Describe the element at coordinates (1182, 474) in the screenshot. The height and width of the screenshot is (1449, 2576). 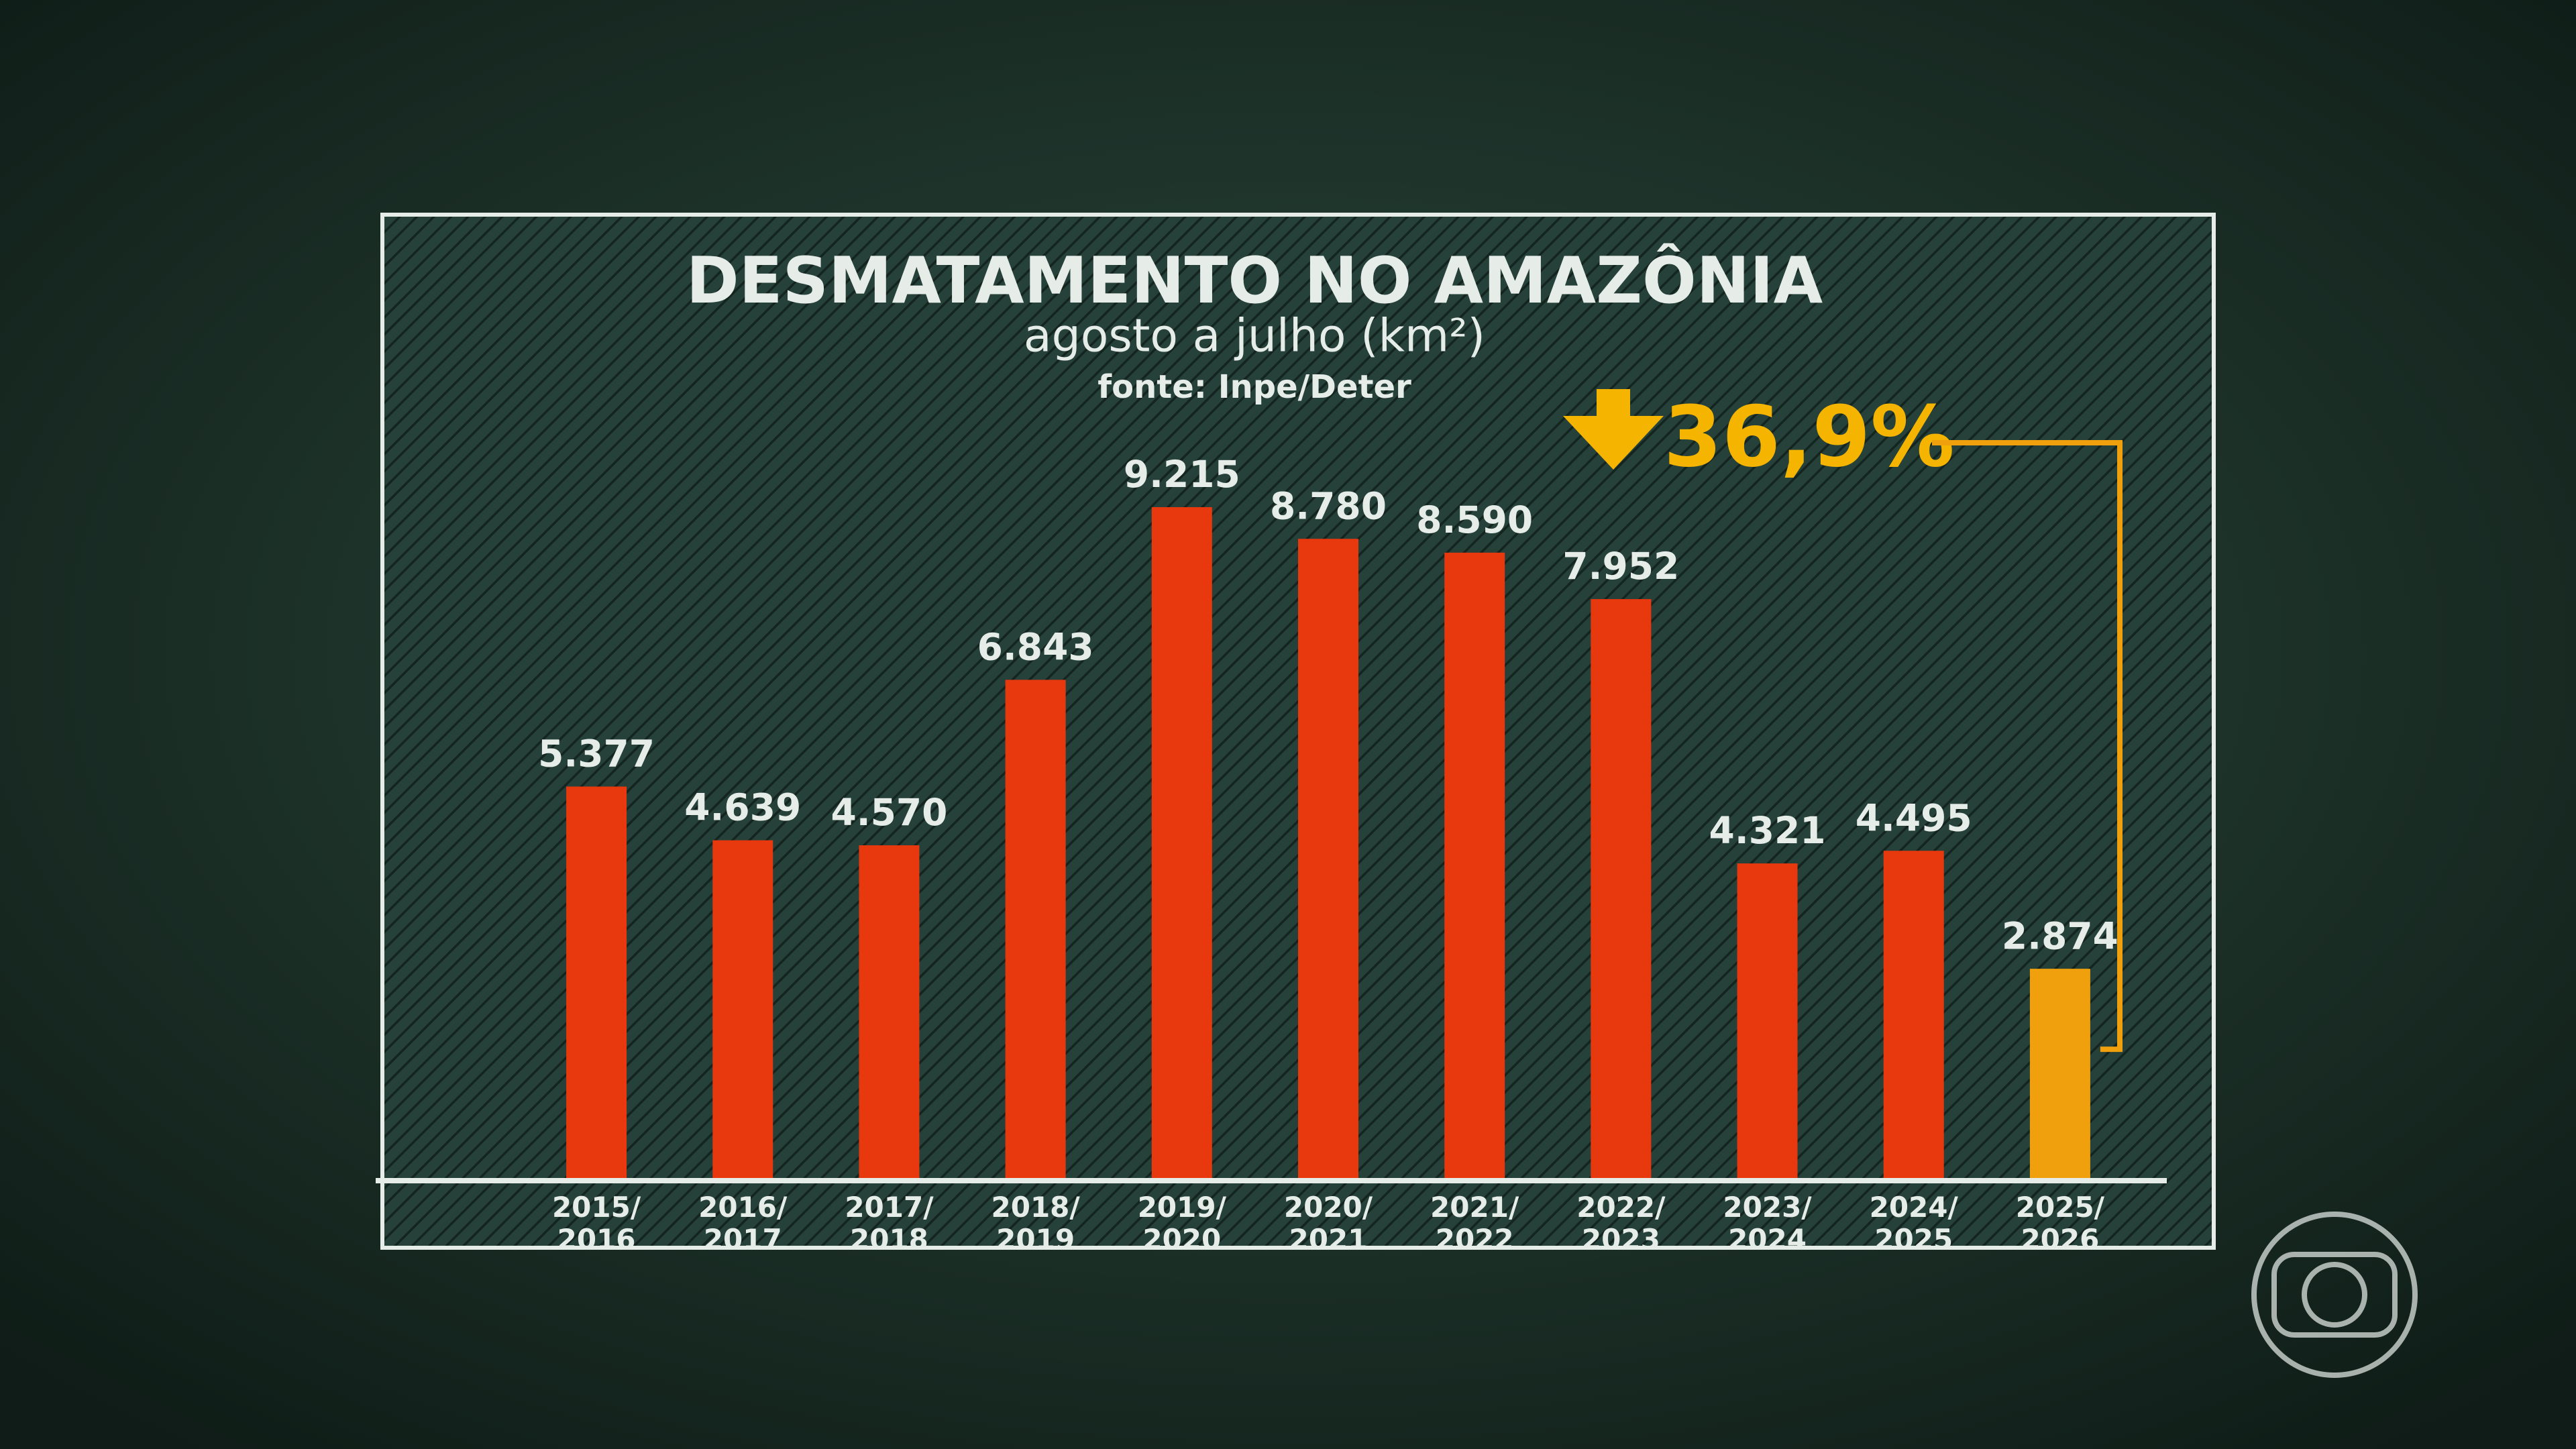
I see `value-label: 9.215` at that location.